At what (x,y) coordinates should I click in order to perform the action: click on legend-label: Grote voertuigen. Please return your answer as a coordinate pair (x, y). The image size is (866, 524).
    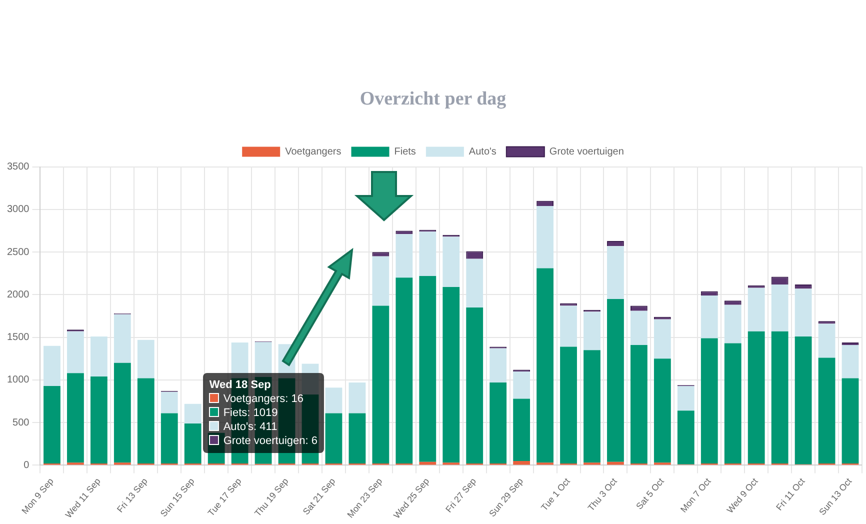
    Looking at the image, I should click on (586, 152).